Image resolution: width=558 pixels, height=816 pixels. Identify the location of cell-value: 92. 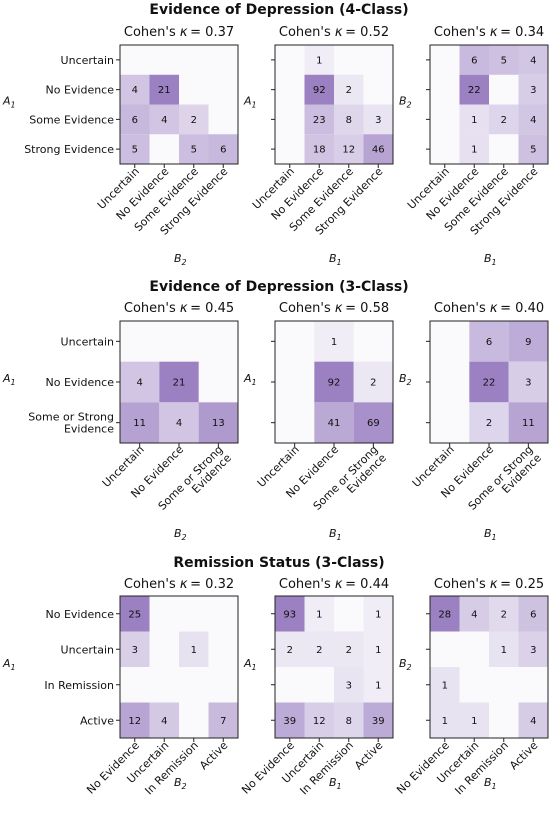
(319, 90).